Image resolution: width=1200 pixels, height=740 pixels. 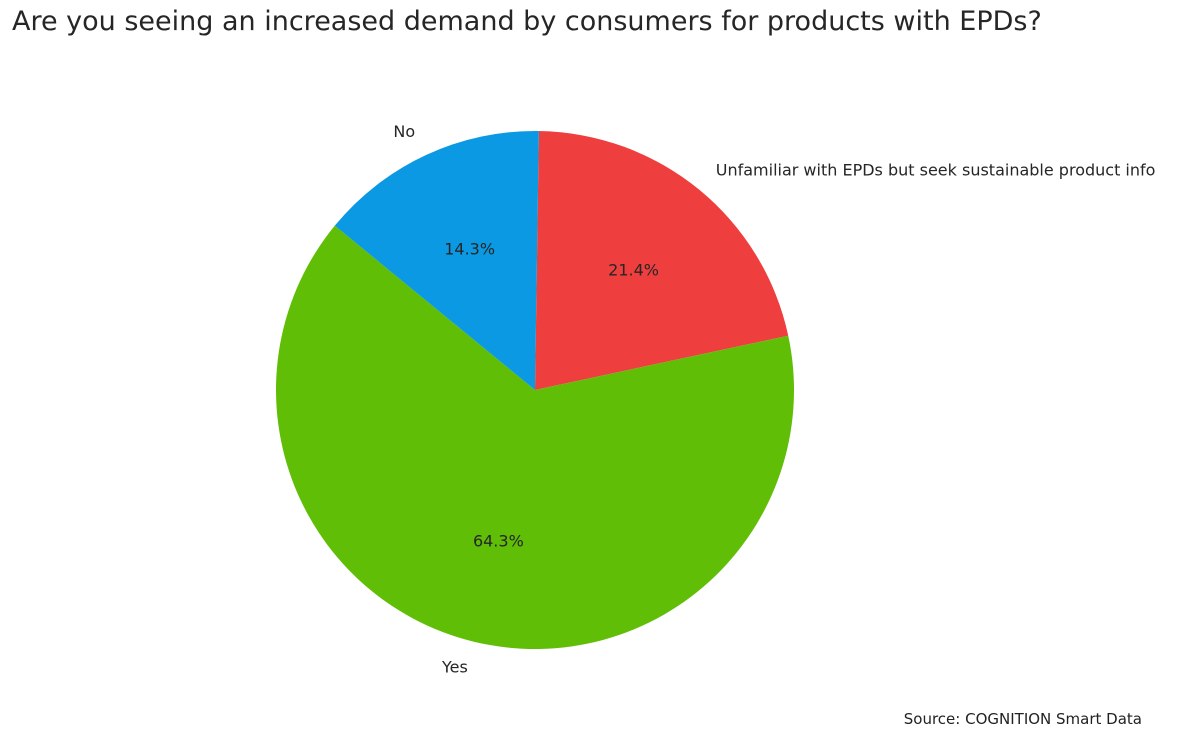 What do you see at coordinates (436, 261) in the screenshot?
I see `pie-slice-no` at bounding box center [436, 261].